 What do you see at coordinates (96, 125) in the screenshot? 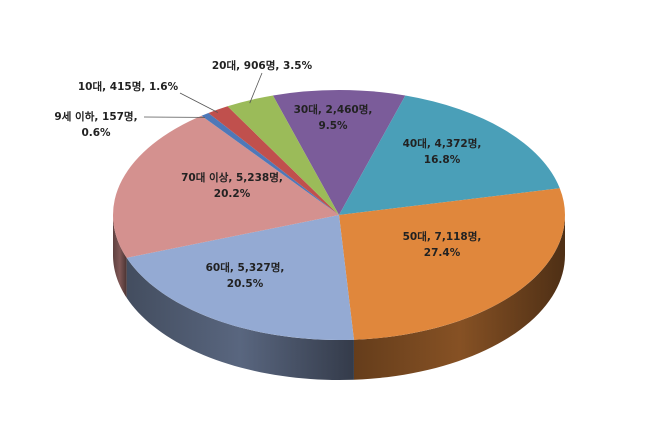
I see `data-label: 9세 이하, 157명, 0.6%` at bounding box center [96, 125].